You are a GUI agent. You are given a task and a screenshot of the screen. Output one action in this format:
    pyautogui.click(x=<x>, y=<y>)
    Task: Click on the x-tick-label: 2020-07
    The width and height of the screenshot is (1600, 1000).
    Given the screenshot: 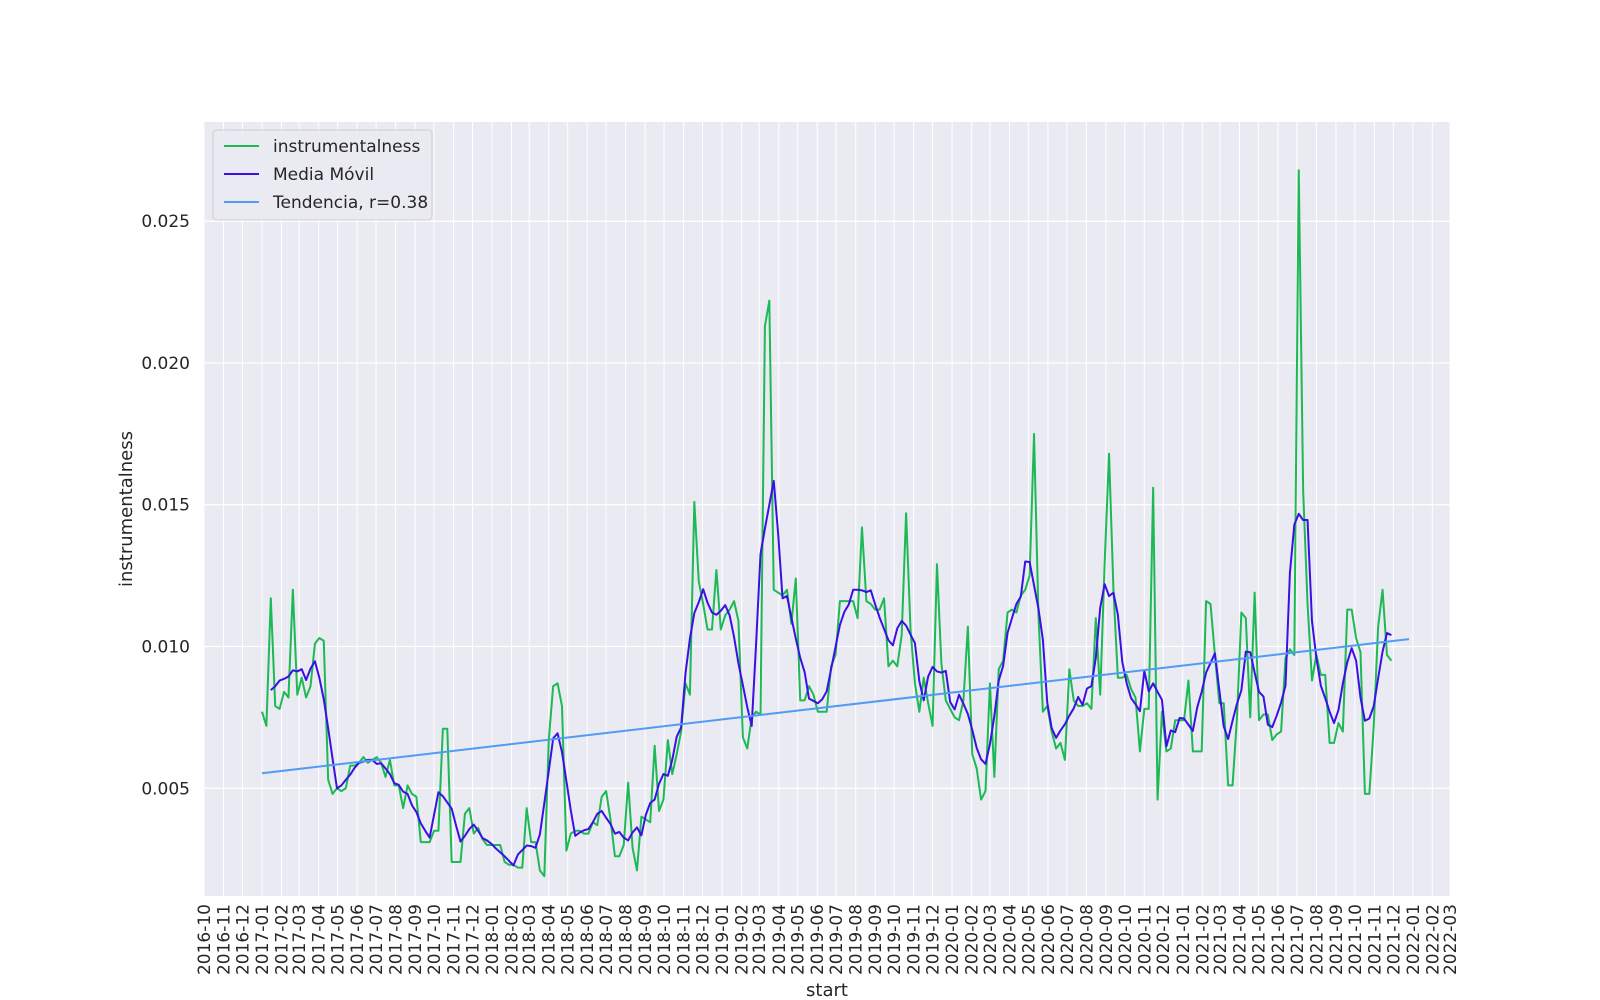 What is the action you would take?
    pyautogui.click(x=1068, y=939)
    